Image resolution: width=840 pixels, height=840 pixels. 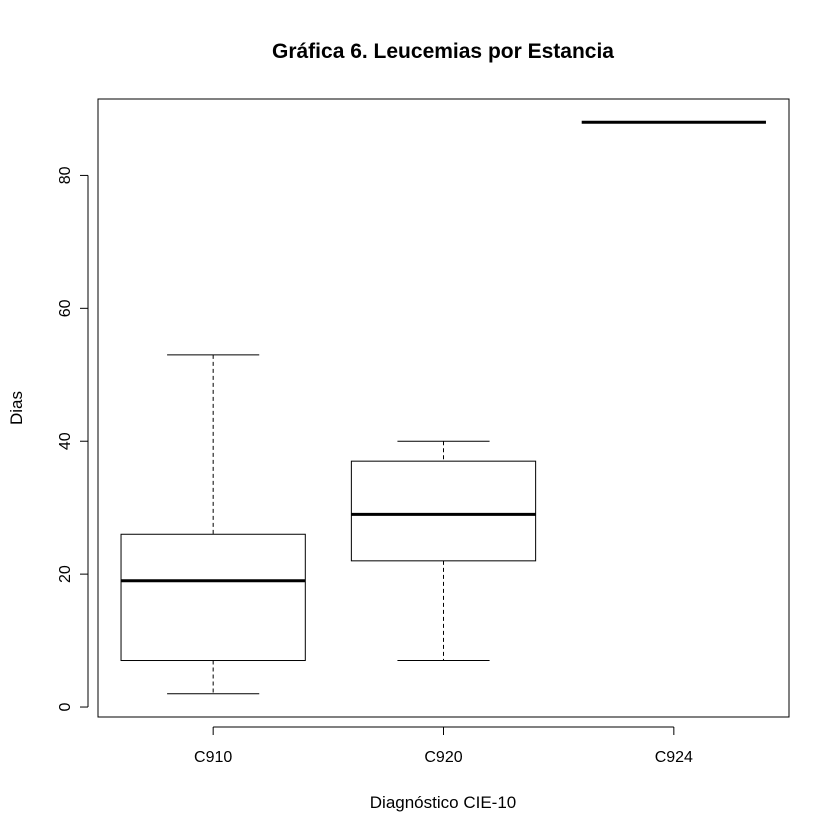 What do you see at coordinates (443, 51) in the screenshot?
I see `chart-title: Gráfica 6. Leucemias por Estancia` at bounding box center [443, 51].